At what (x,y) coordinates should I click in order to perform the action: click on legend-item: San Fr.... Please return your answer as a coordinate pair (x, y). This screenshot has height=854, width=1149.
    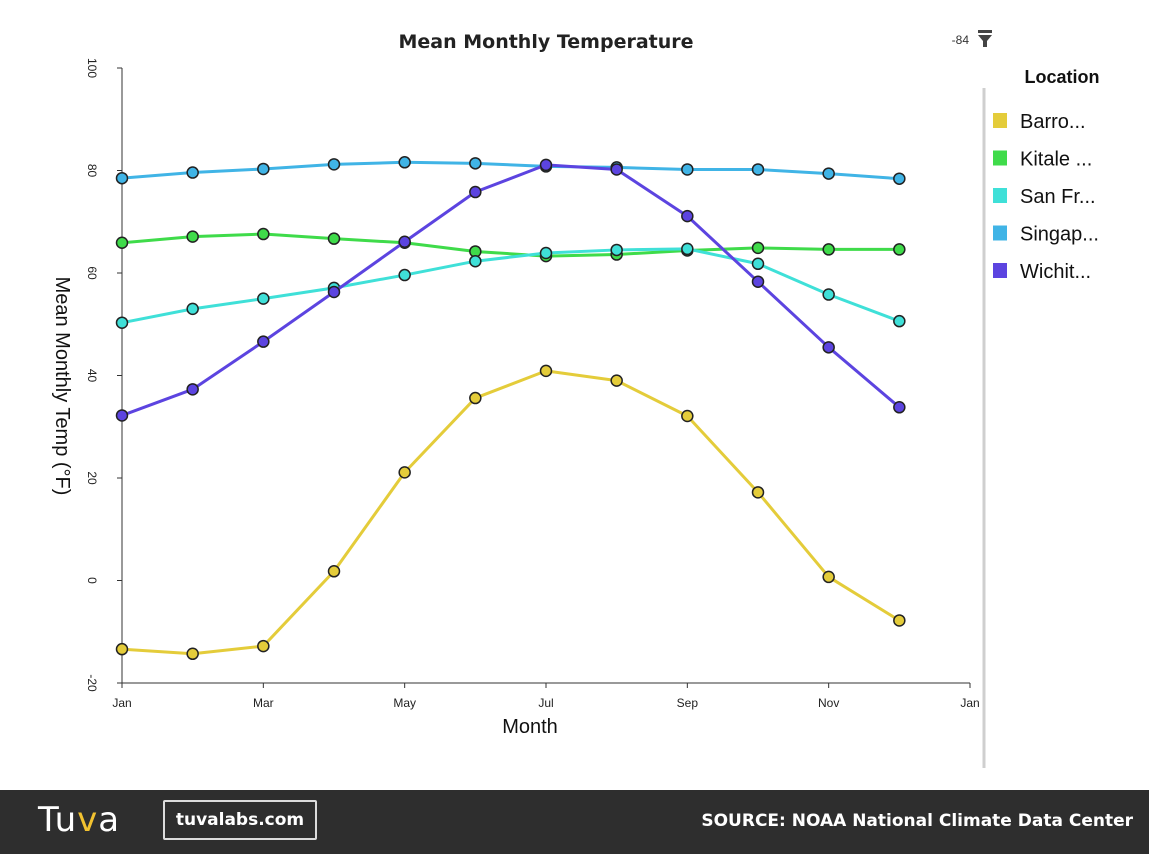
    Looking at the image, I should click on (1044, 197).